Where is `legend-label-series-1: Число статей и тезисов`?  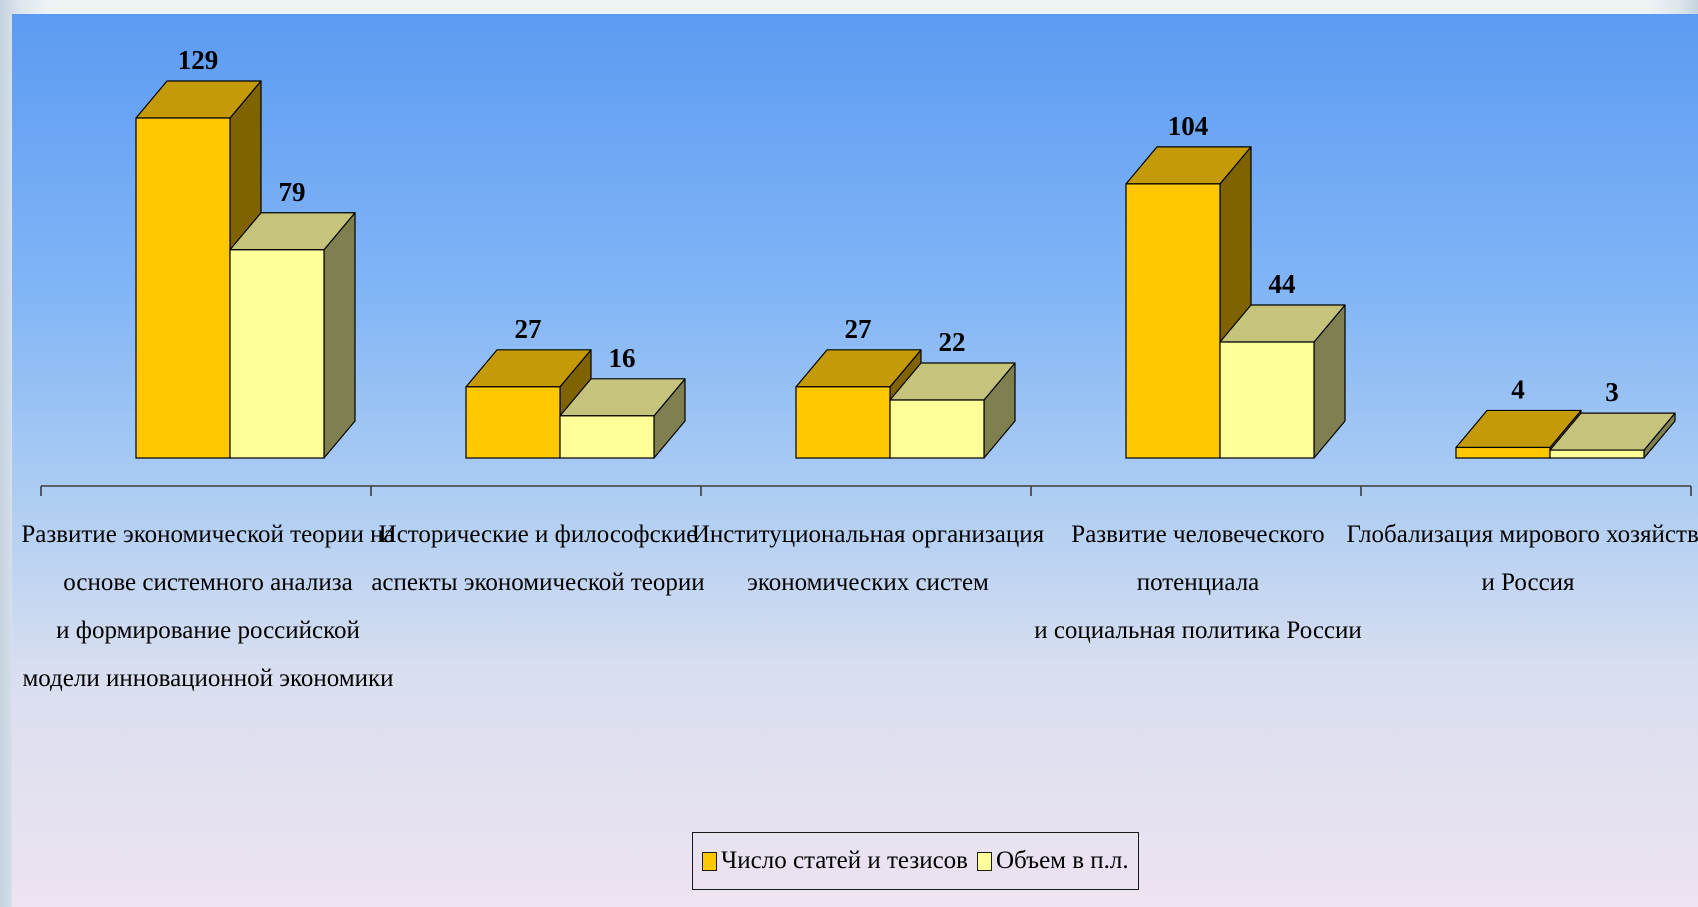 legend-label-series-1: Число статей и тезисов is located at coordinates (844, 860).